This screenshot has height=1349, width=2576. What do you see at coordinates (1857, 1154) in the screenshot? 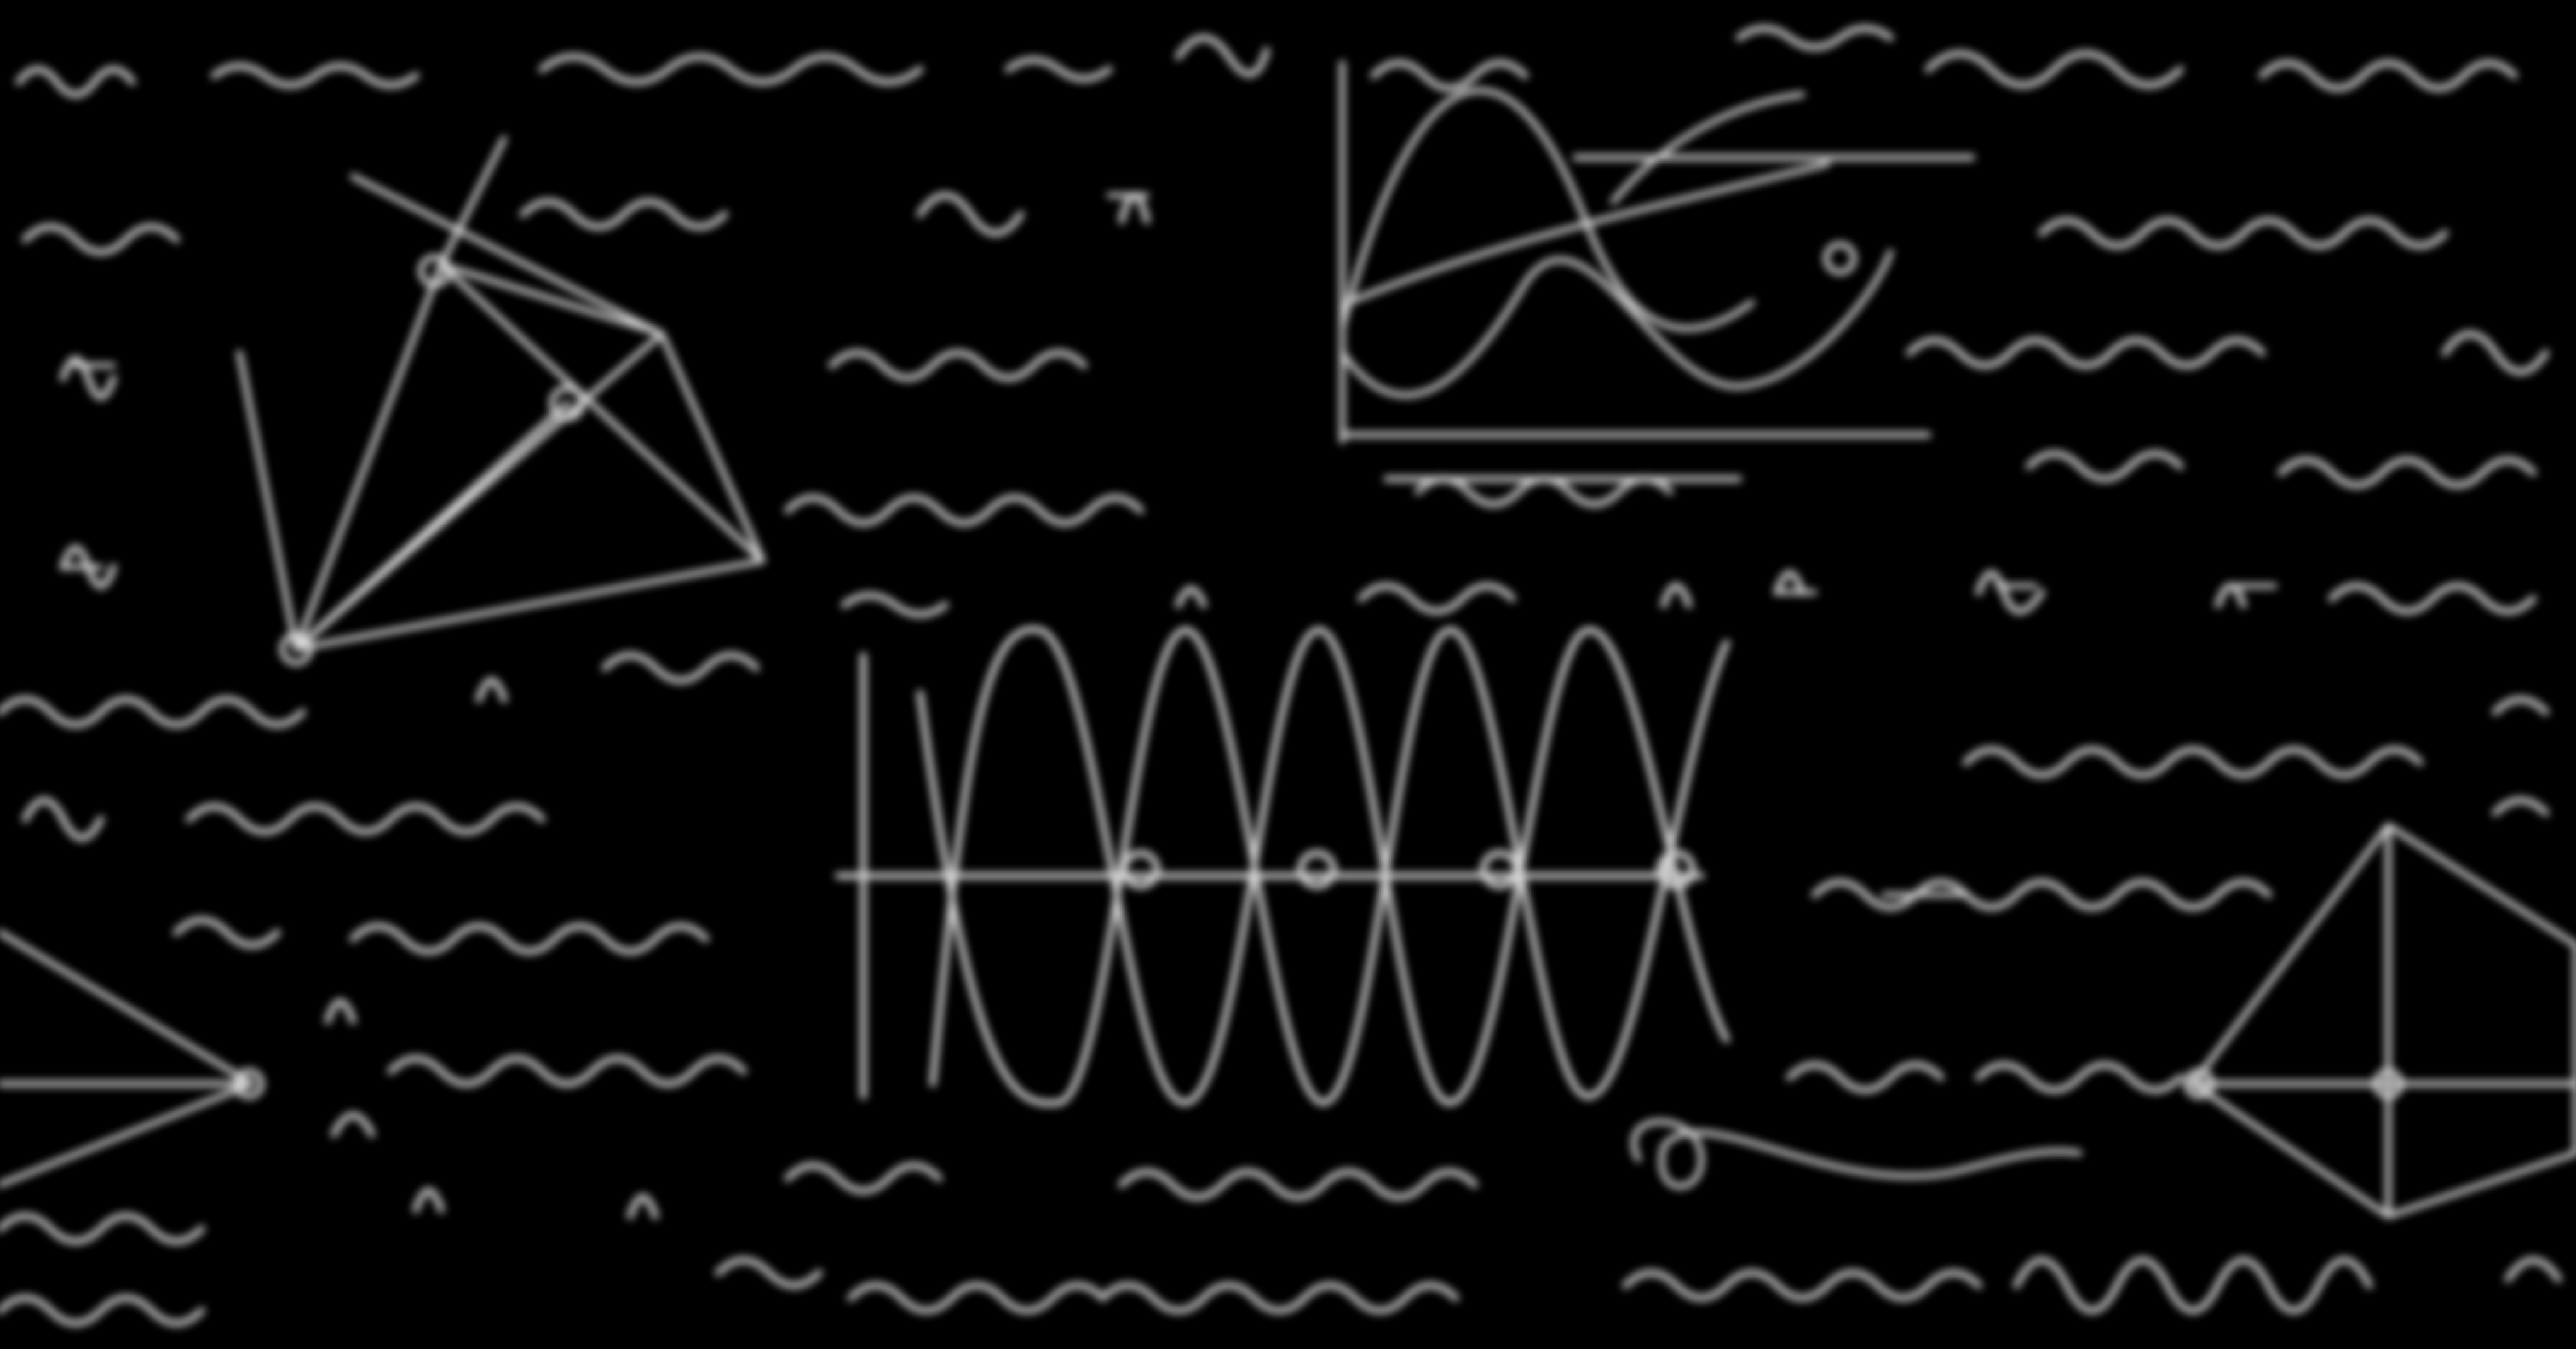
I see `bottom-squiggle` at bounding box center [1857, 1154].